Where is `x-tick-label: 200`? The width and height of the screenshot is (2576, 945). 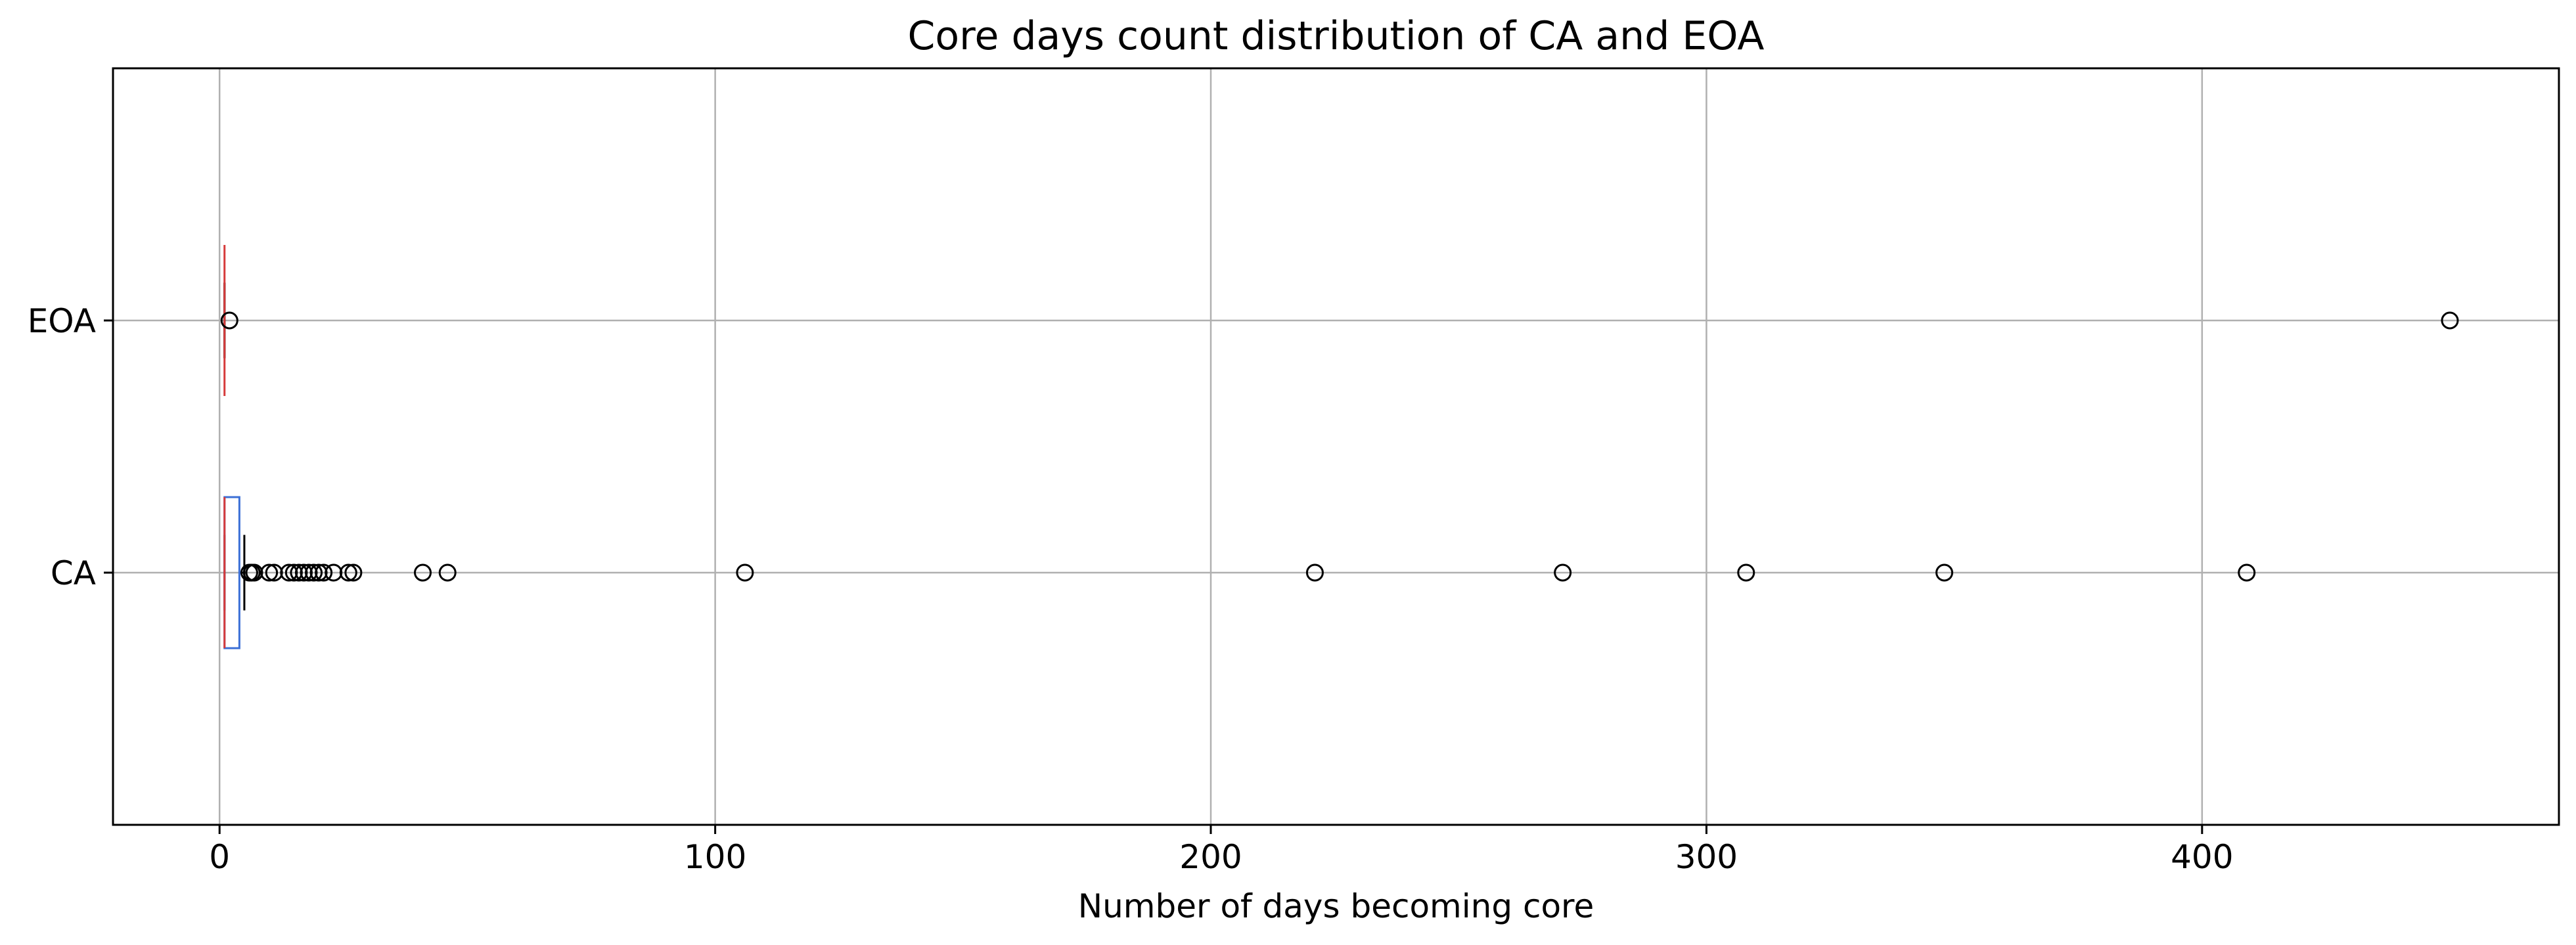
x-tick-label: 200 is located at coordinates (1210, 857).